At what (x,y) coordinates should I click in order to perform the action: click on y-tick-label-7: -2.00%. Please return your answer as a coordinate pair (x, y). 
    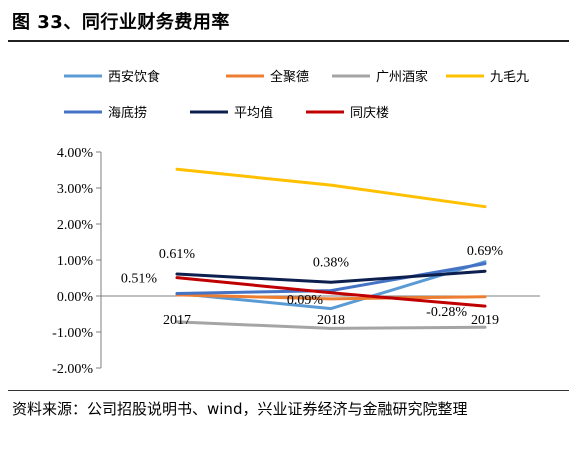
    Looking at the image, I should click on (72, 369).